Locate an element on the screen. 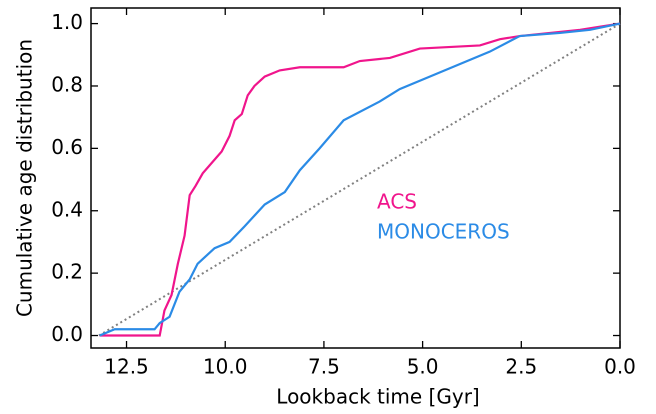  x-tick-label: 12.5 is located at coordinates (126, 367).